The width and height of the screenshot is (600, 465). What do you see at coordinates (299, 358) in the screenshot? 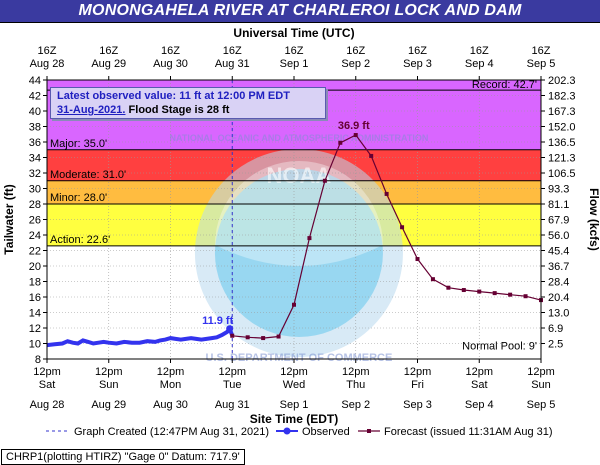
I see `watermark-text-bottom: U.S. DEPARTMENT OF COMMERCE` at bounding box center [299, 358].